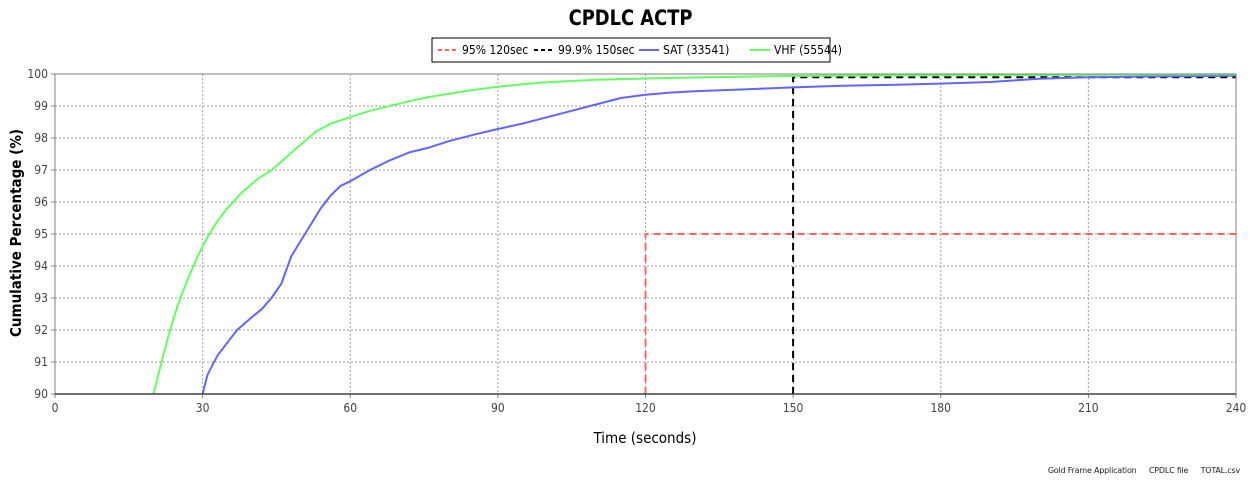  Describe the element at coordinates (41, 234) in the screenshot. I see `y-tick-label: 95` at that location.